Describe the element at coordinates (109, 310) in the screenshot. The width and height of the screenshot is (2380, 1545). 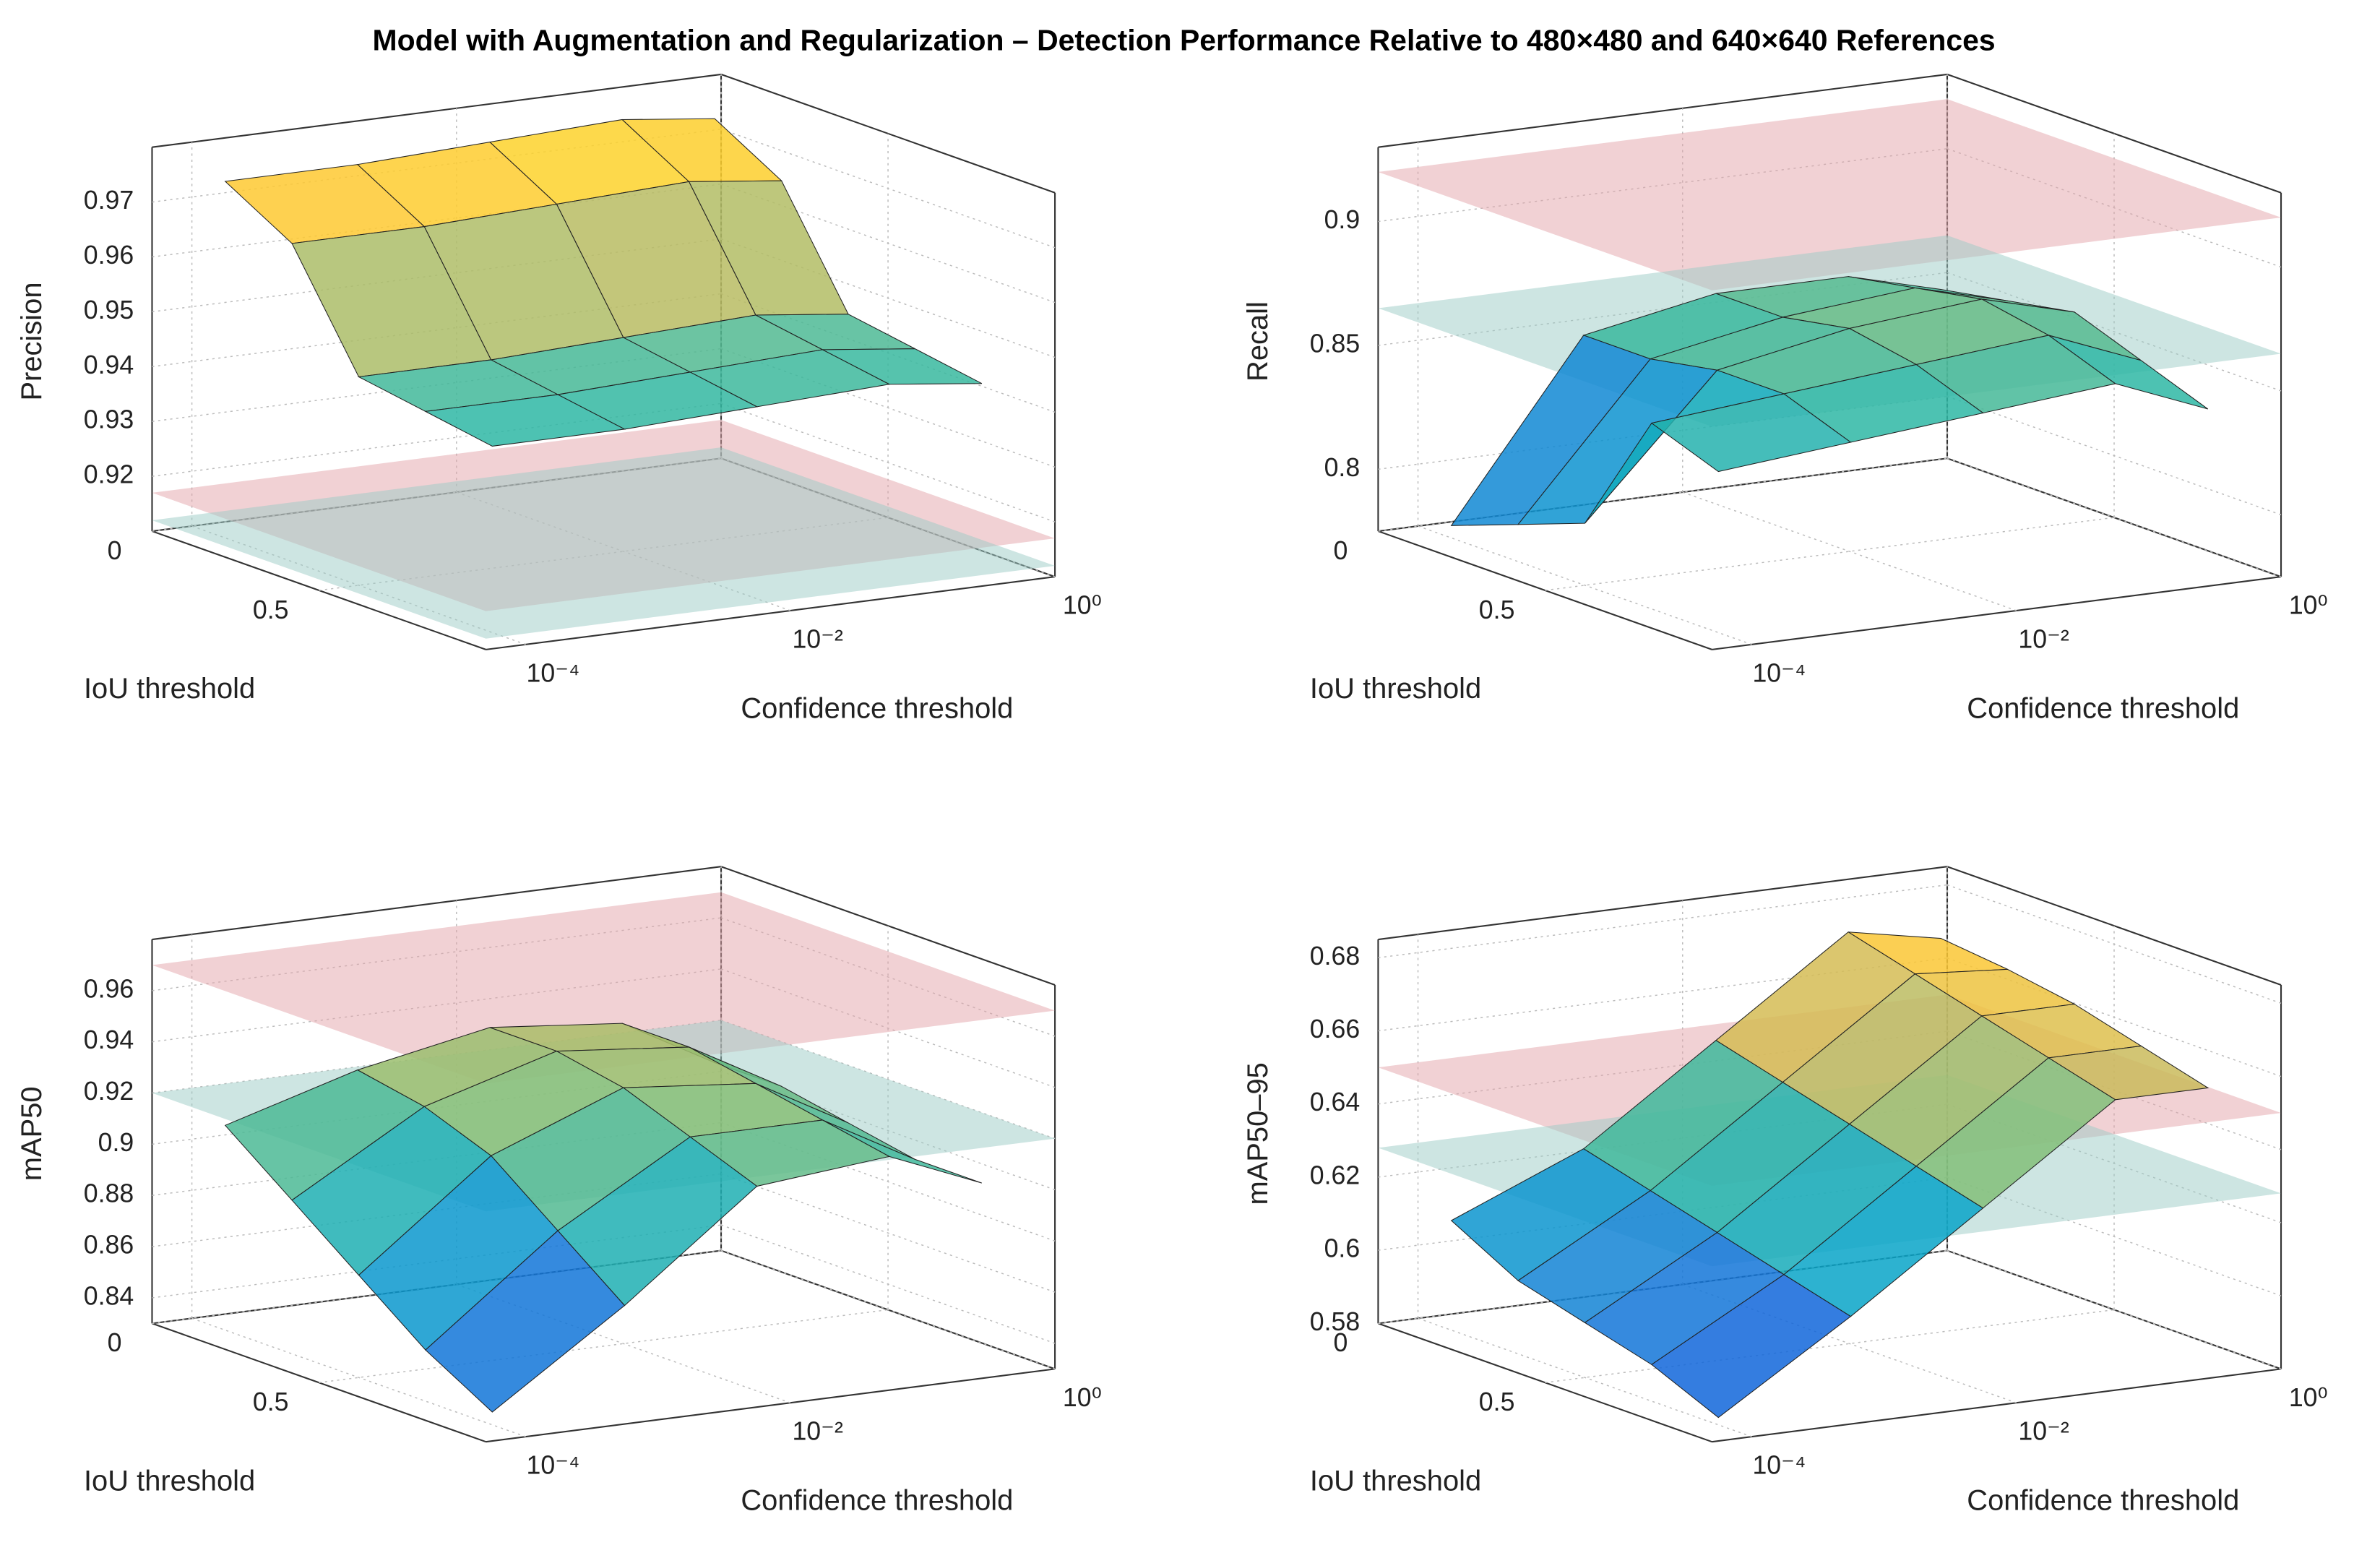
I see `z-tick-label: 0.95` at that location.